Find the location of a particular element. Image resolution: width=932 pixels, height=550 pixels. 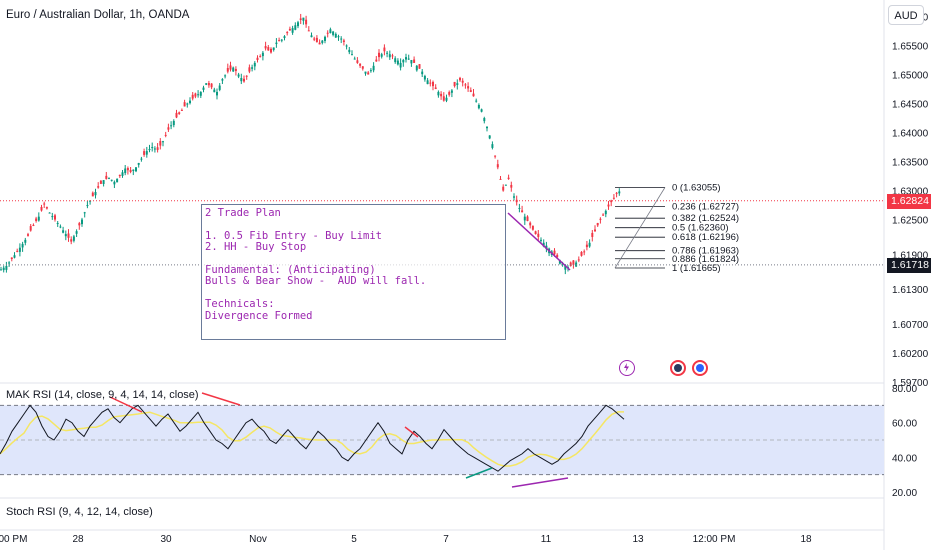

price-tick-label: 1.63500 is located at coordinates (910, 163).